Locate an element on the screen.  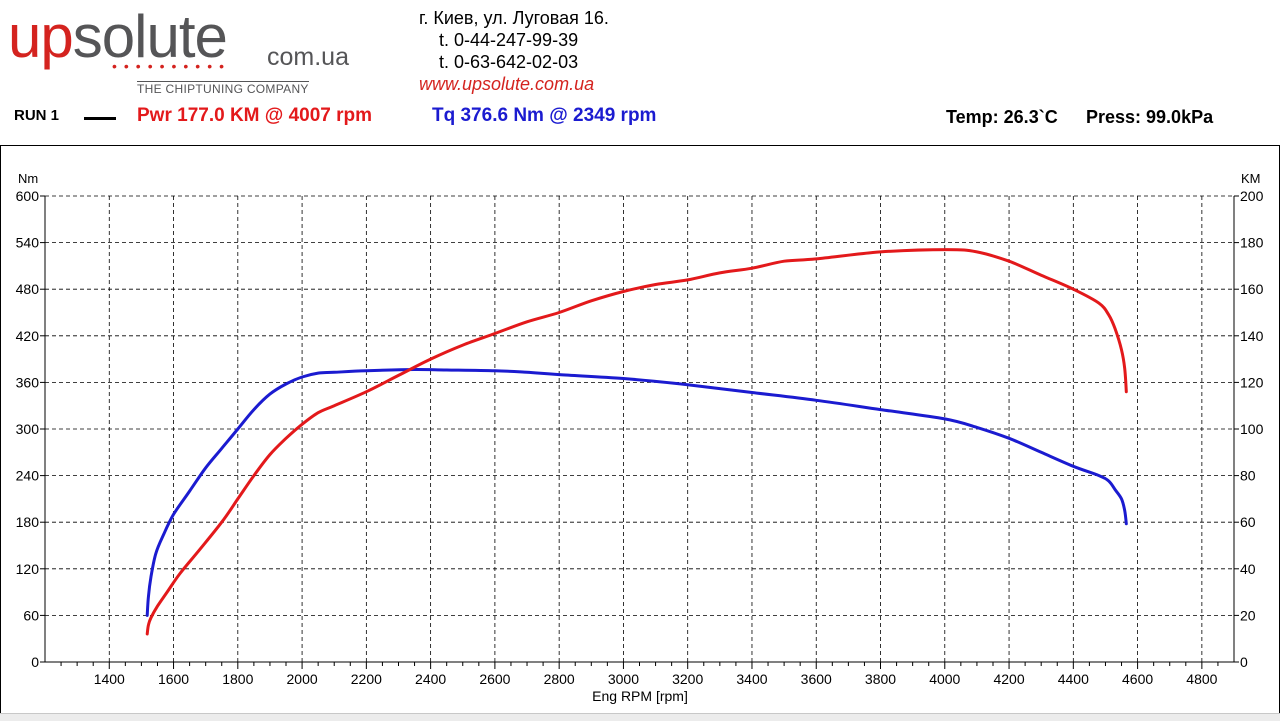
y-right-tick-label: 40 is located at coordinates (1248, 569).